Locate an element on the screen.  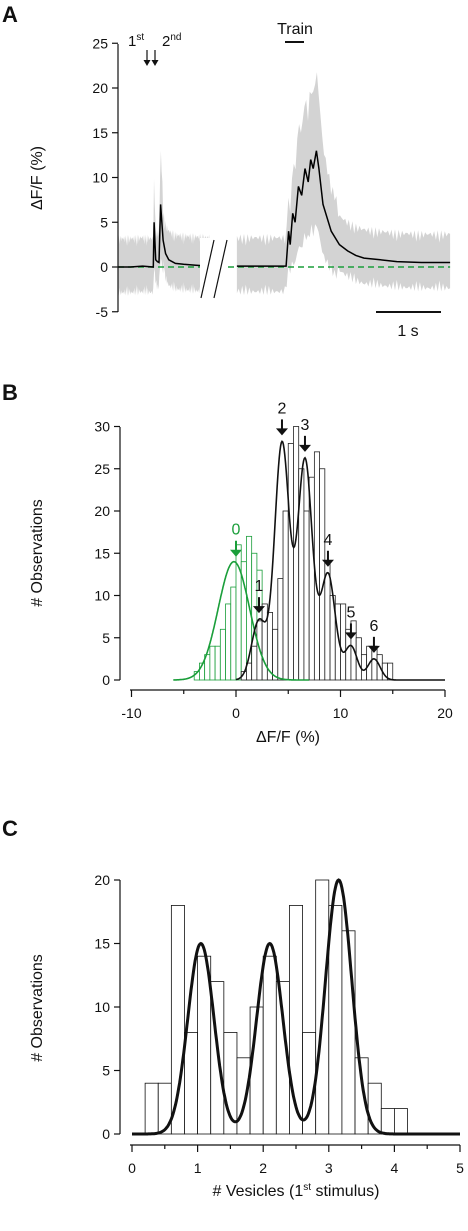
panel-label-a: A is located at coordinates (10, 14).